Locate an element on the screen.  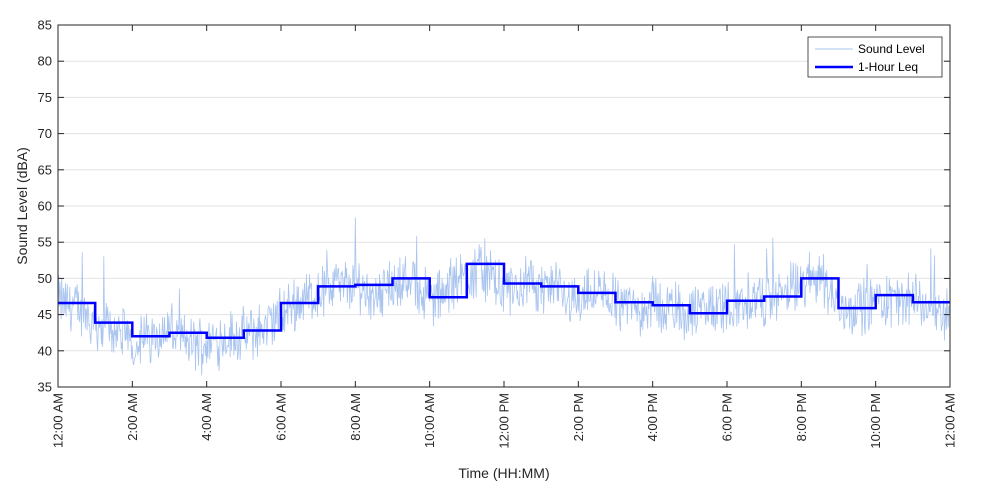
x-axis-label: Time (HH:MM) is located at coordinates (503, 473).